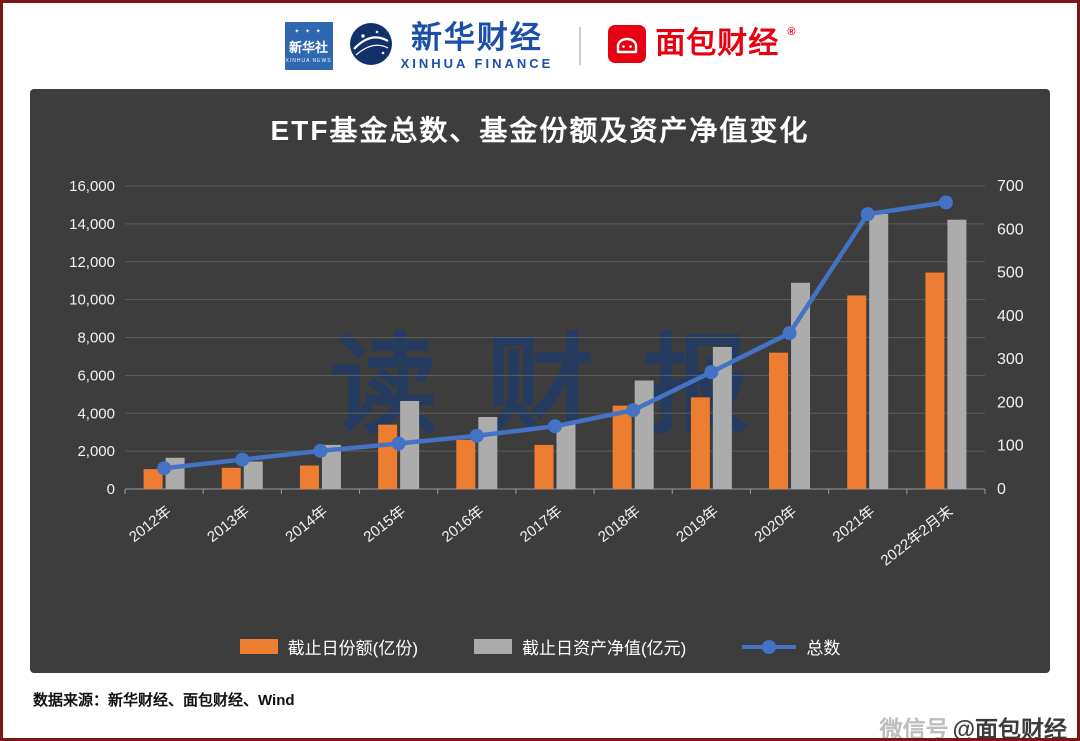  Describe the element at coordinates (385, 524) in the screenshot. I see `svg-text: 2015年` at that location.